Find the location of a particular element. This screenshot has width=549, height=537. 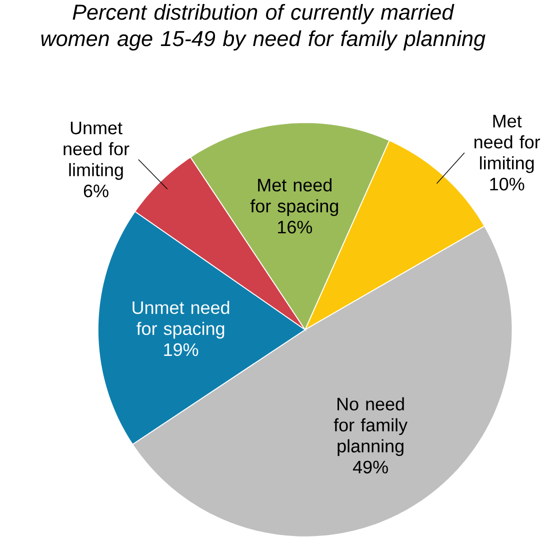

slice-label: No need for family planning is located at coordinates (371, 426).